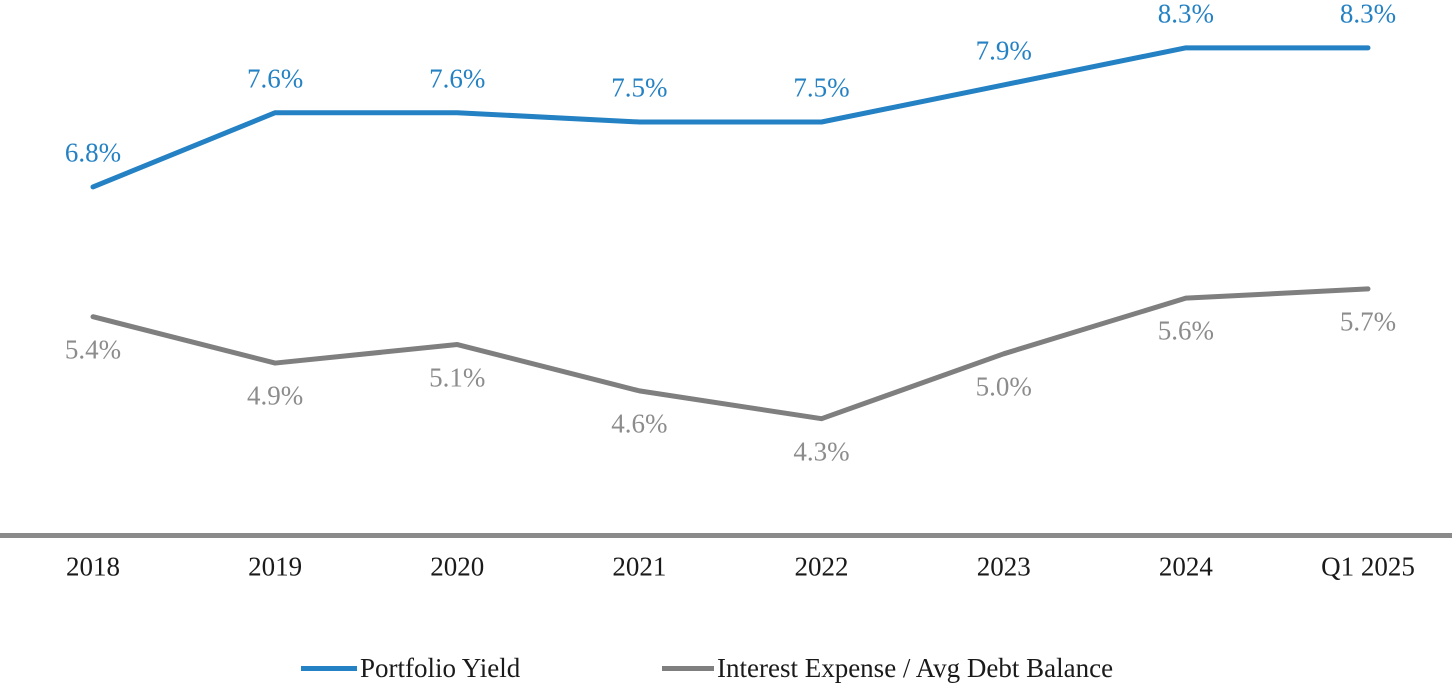 The image size is (1452, 688). I want to click on interest-expense-avg-debt-balance-data-label: 5.0%, so click(1003, 386).